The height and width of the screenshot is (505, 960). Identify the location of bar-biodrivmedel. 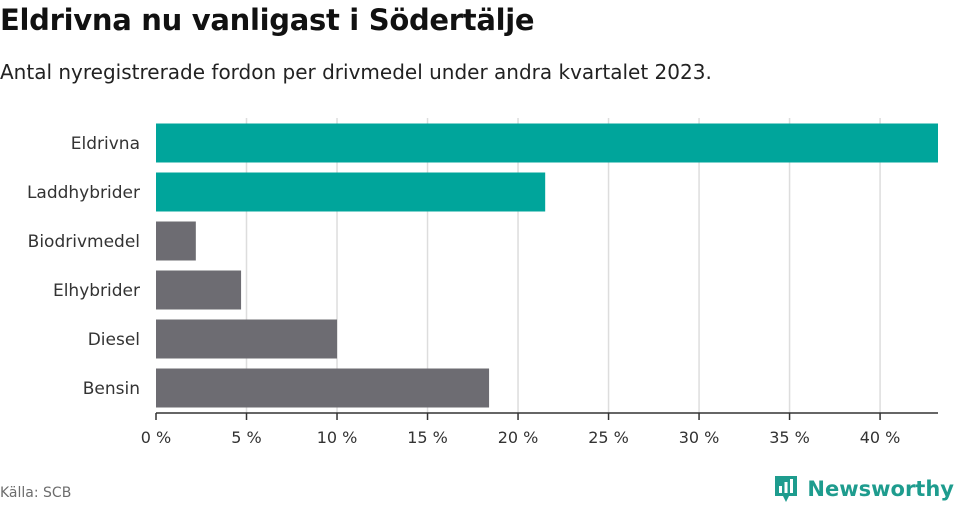
(176, 241).